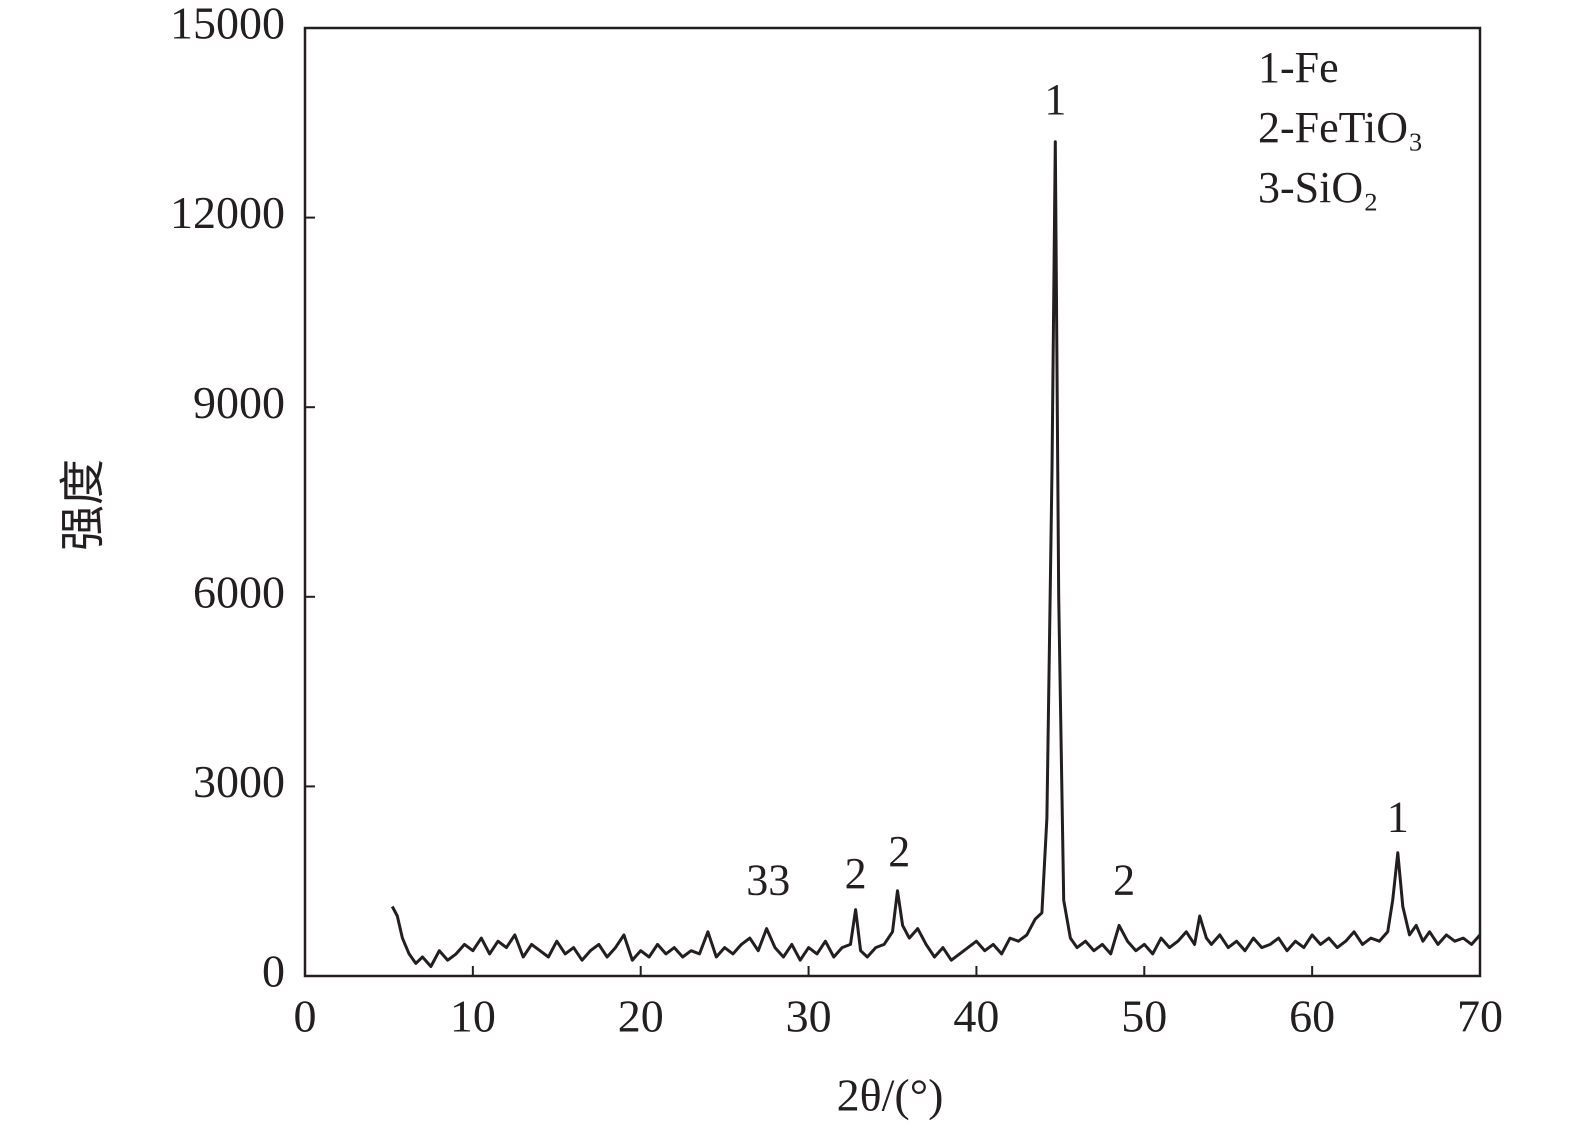 Image resolution: width=1575 pixels, height=1139 pixels. What do you see at coordinates (1312, 1016) in the screenshot?
I see `x-tick-label: 60` at bounding box center [1312, 1016].